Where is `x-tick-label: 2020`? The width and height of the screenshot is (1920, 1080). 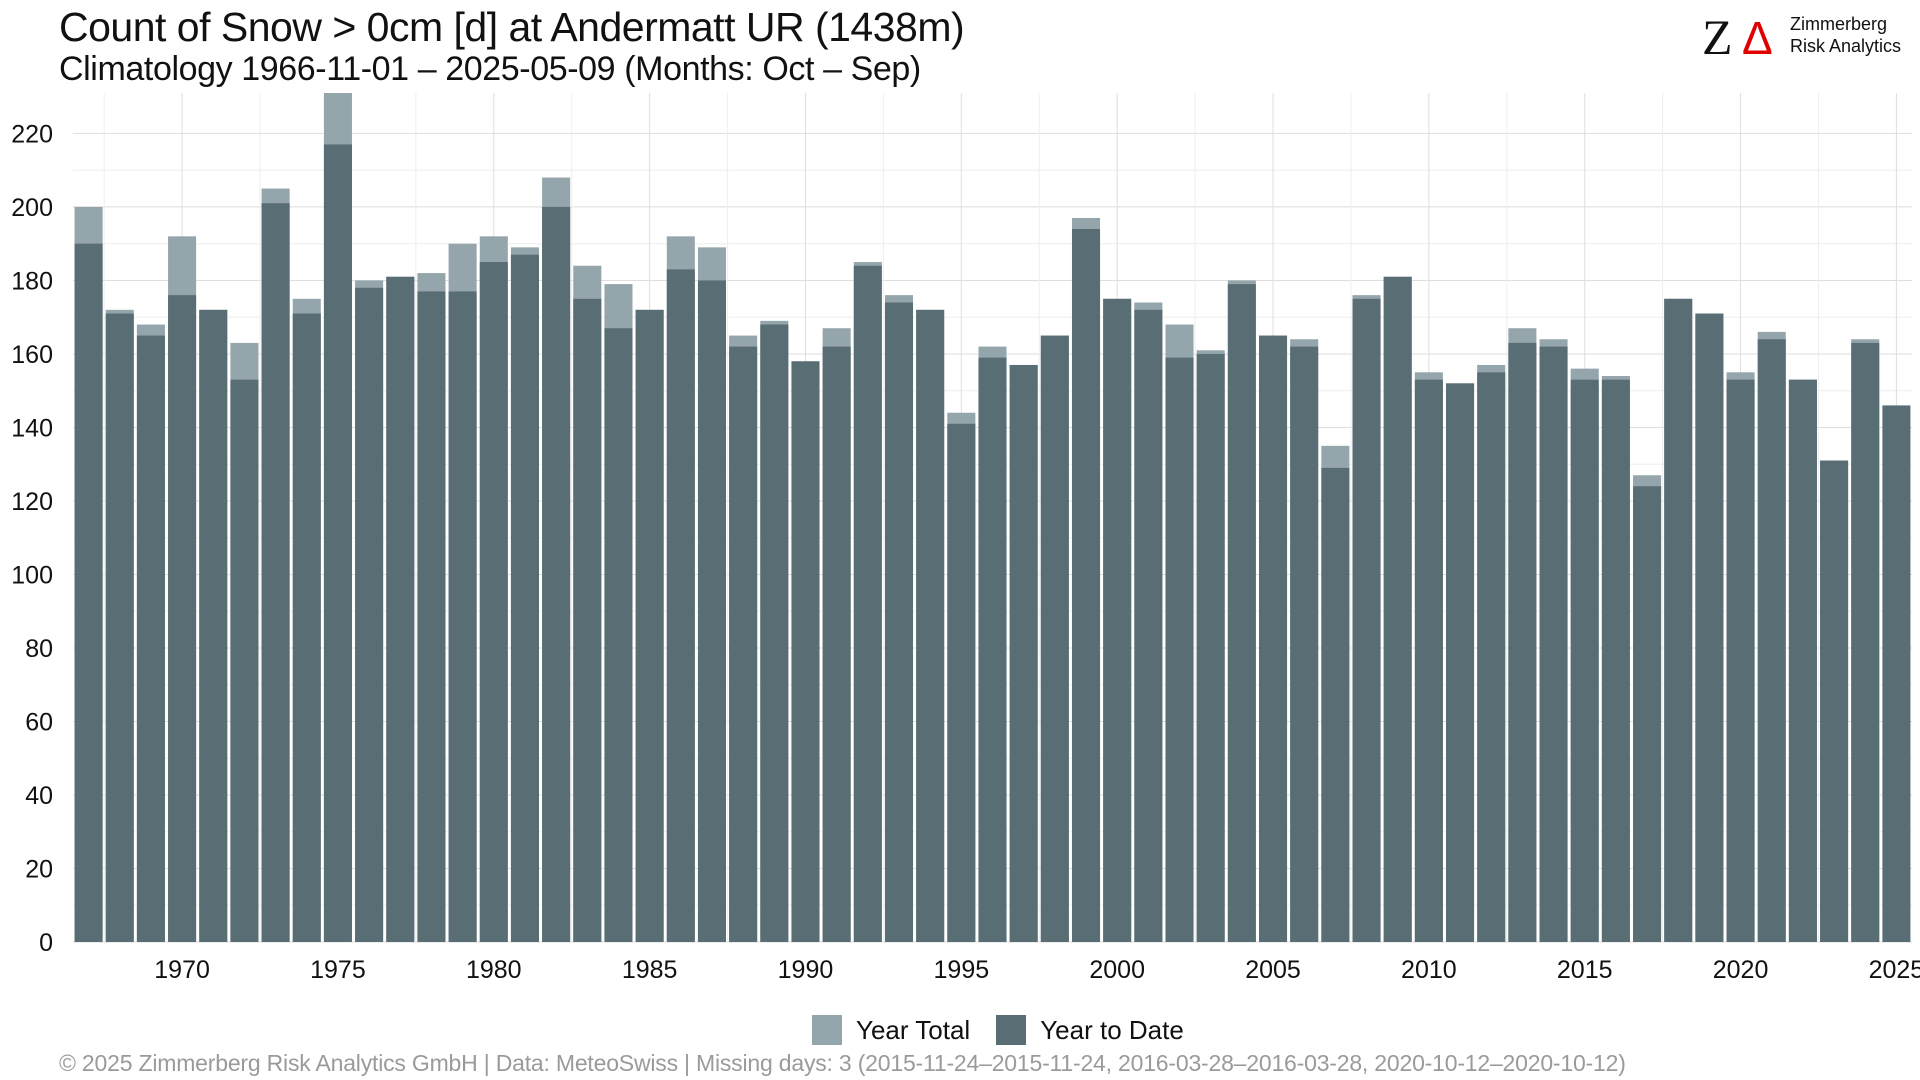 x-tick-label: 2020 is located at coordinates (1741, 970).